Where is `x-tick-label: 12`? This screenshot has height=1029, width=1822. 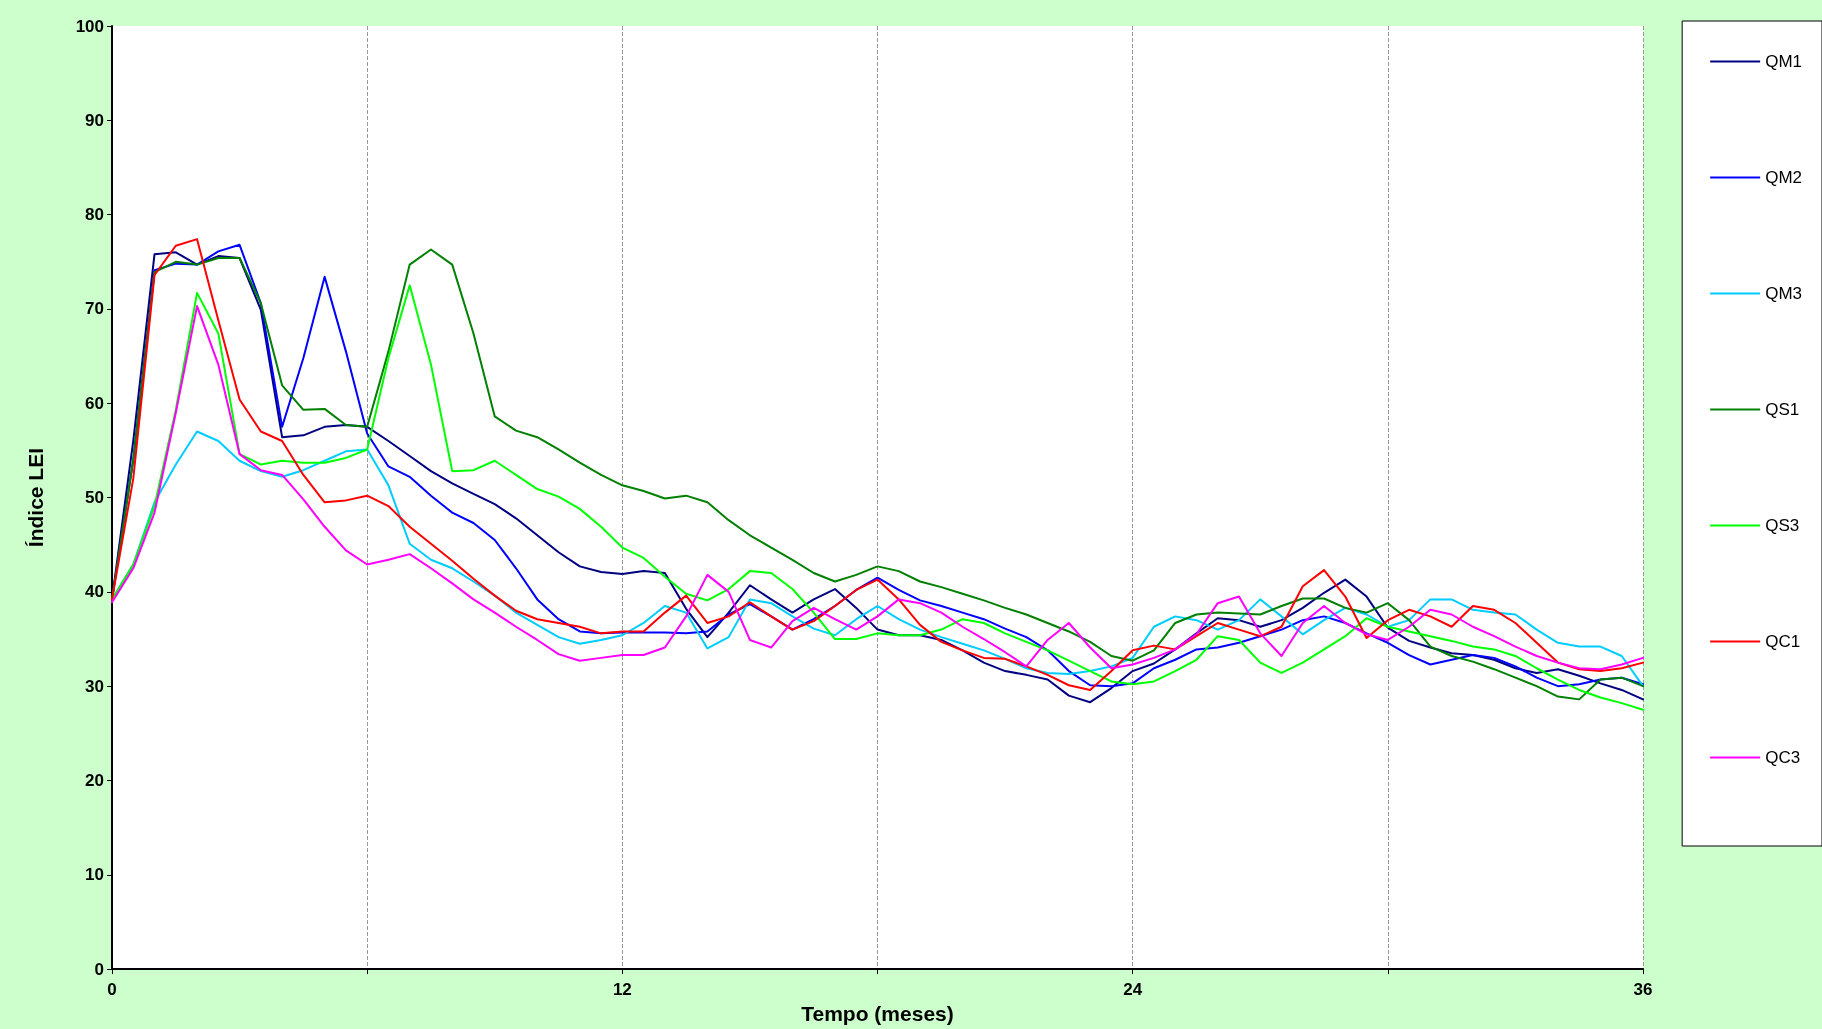
x-tick-label: 12 is located at coordinates (622, 990).